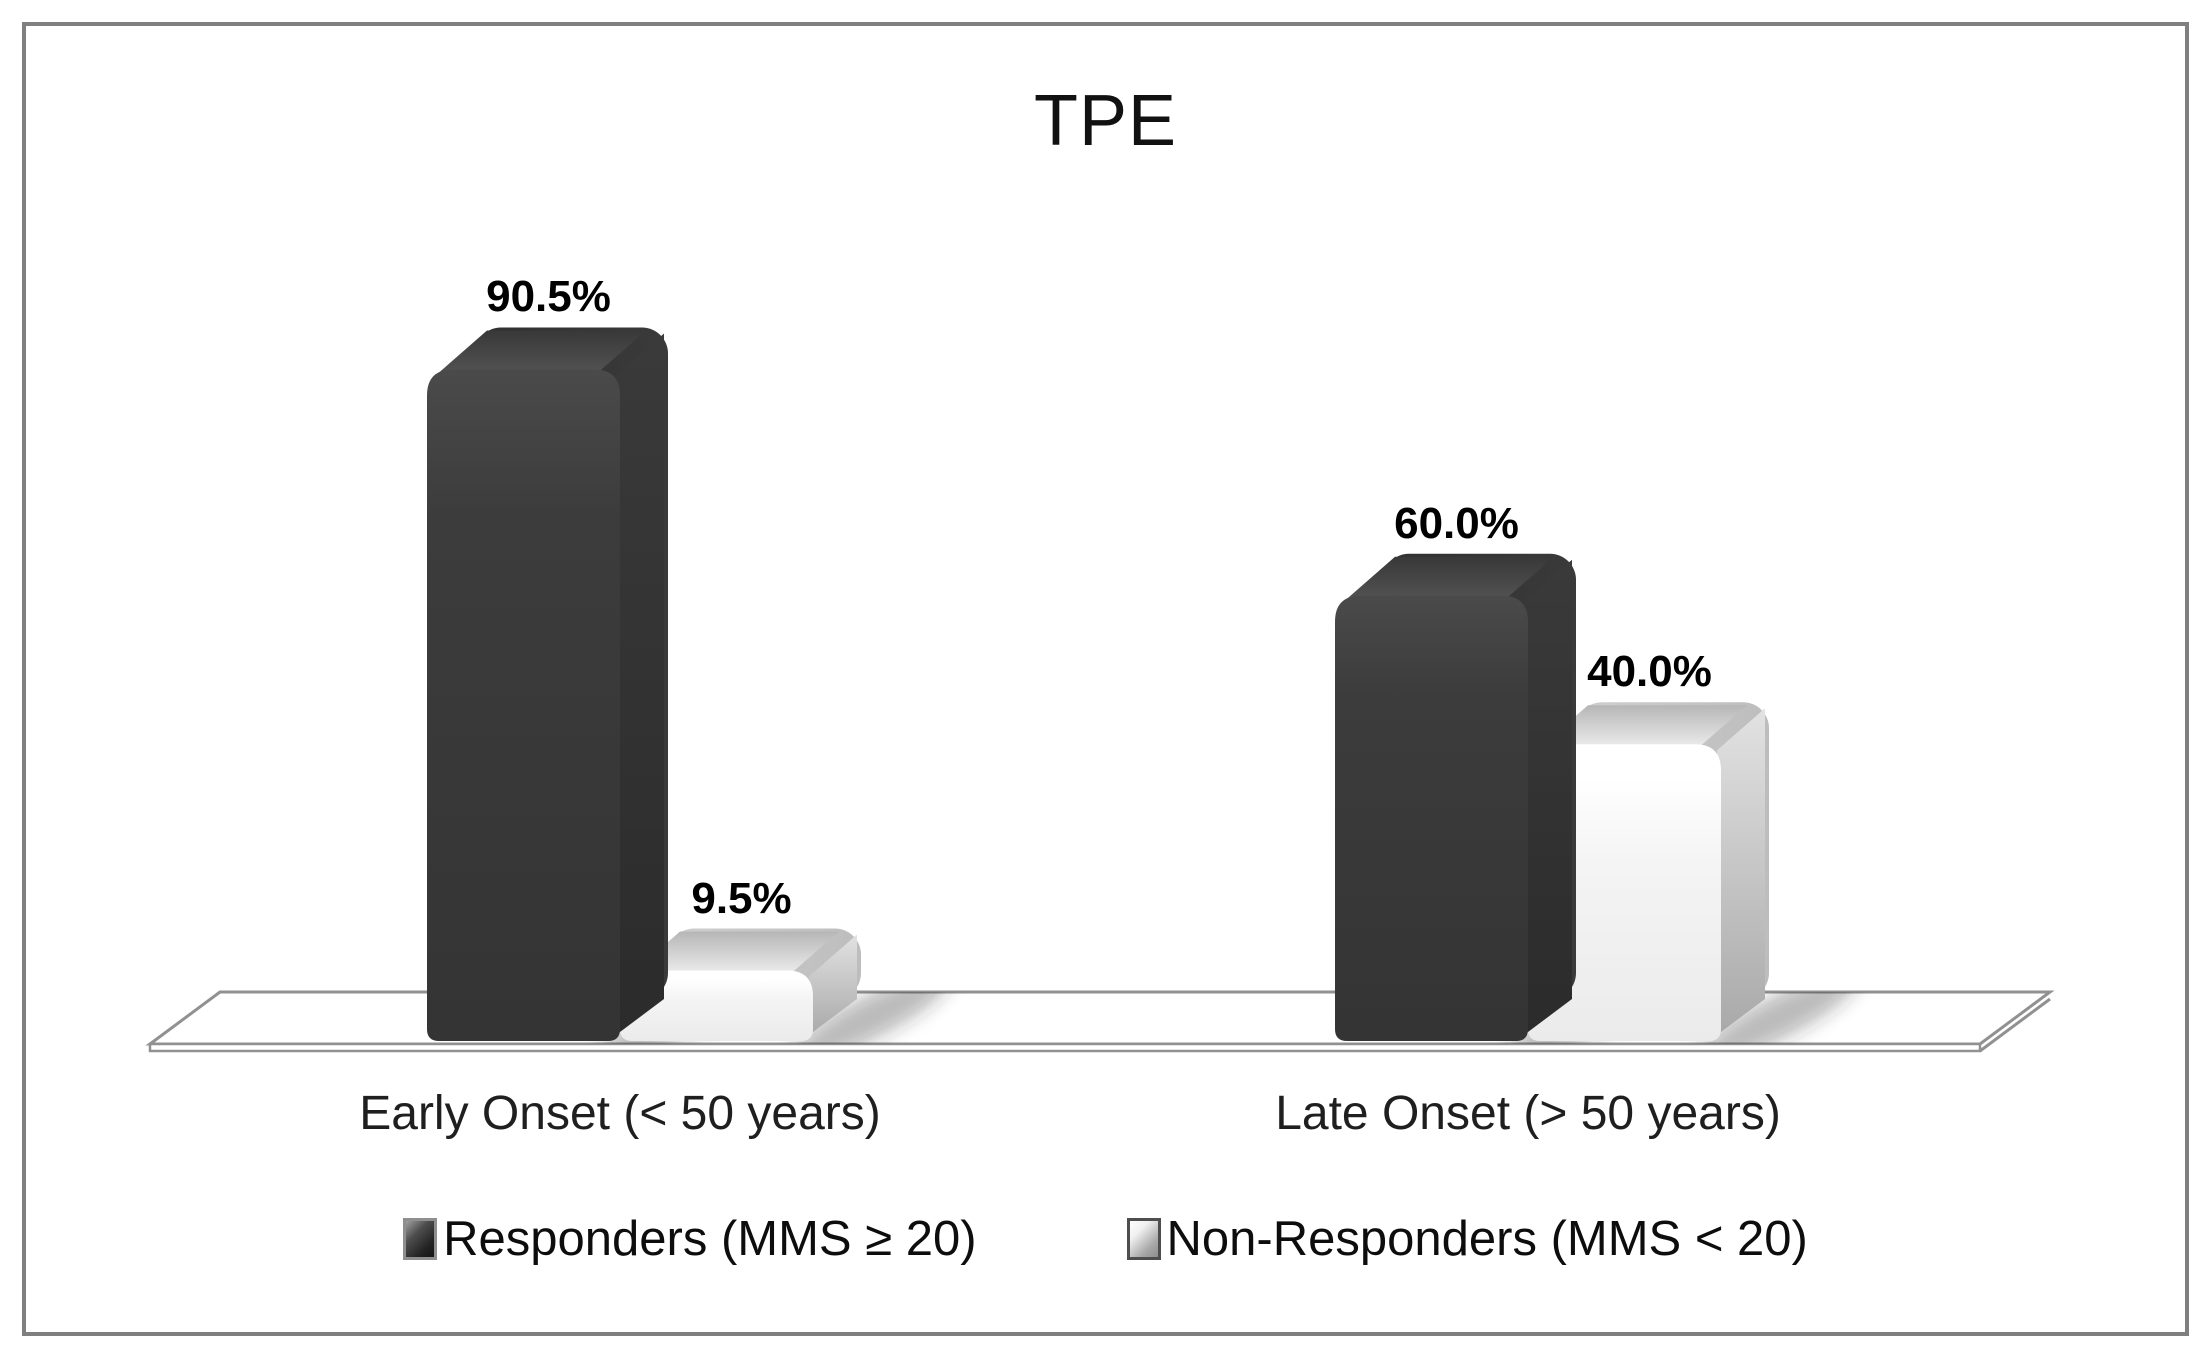  I want to click on legend-item-label: Non-Responders (MMS < 20), so click(1487, 1239).